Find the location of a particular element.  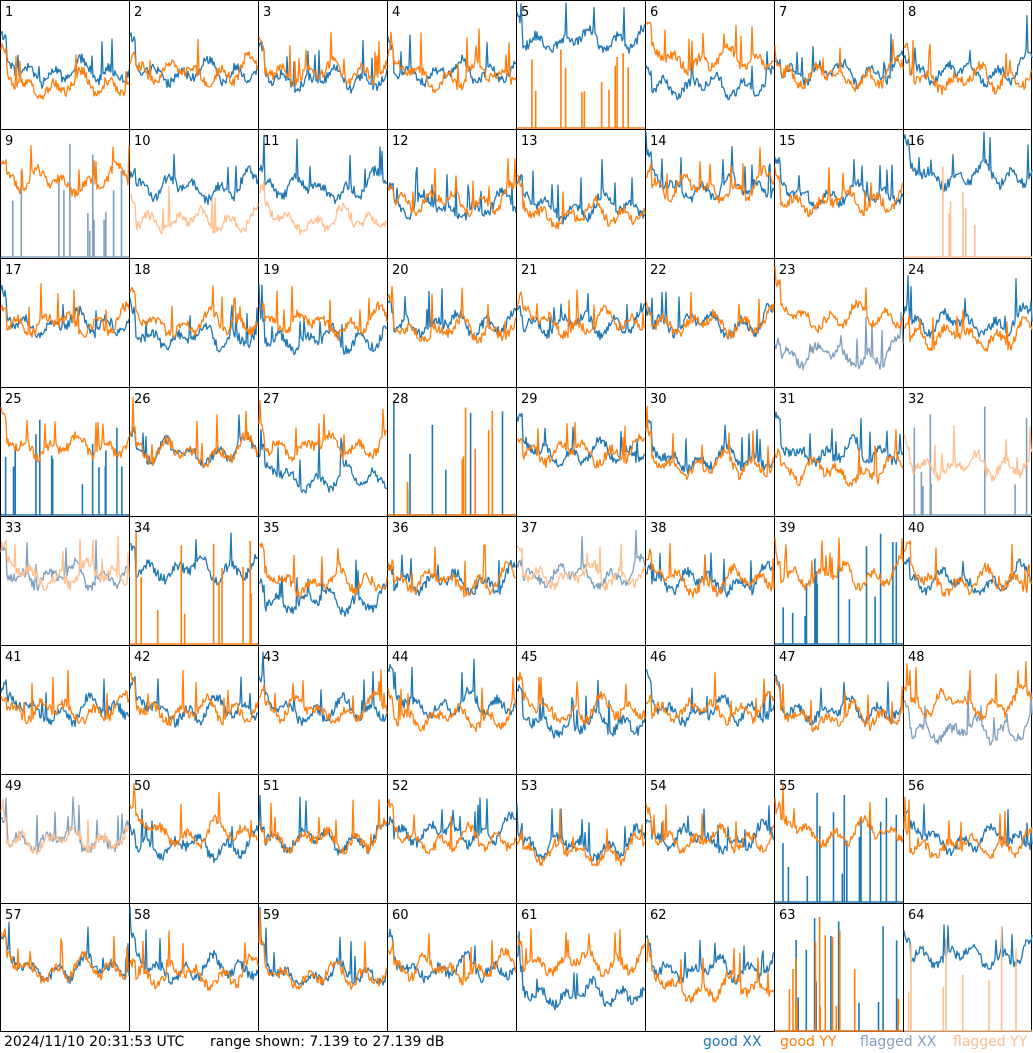

panel-31: 31 is located at coordinates (839, 439).